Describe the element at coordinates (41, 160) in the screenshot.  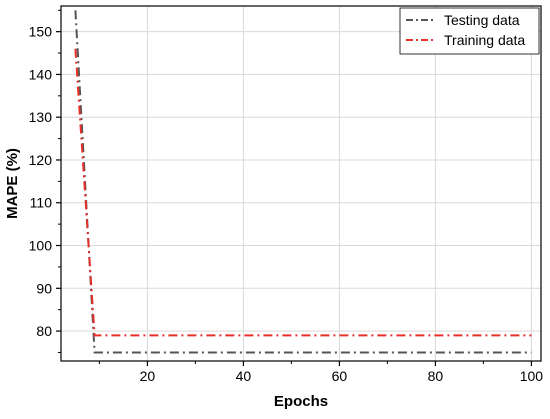
I see `y-tick-label: 120` at that location.